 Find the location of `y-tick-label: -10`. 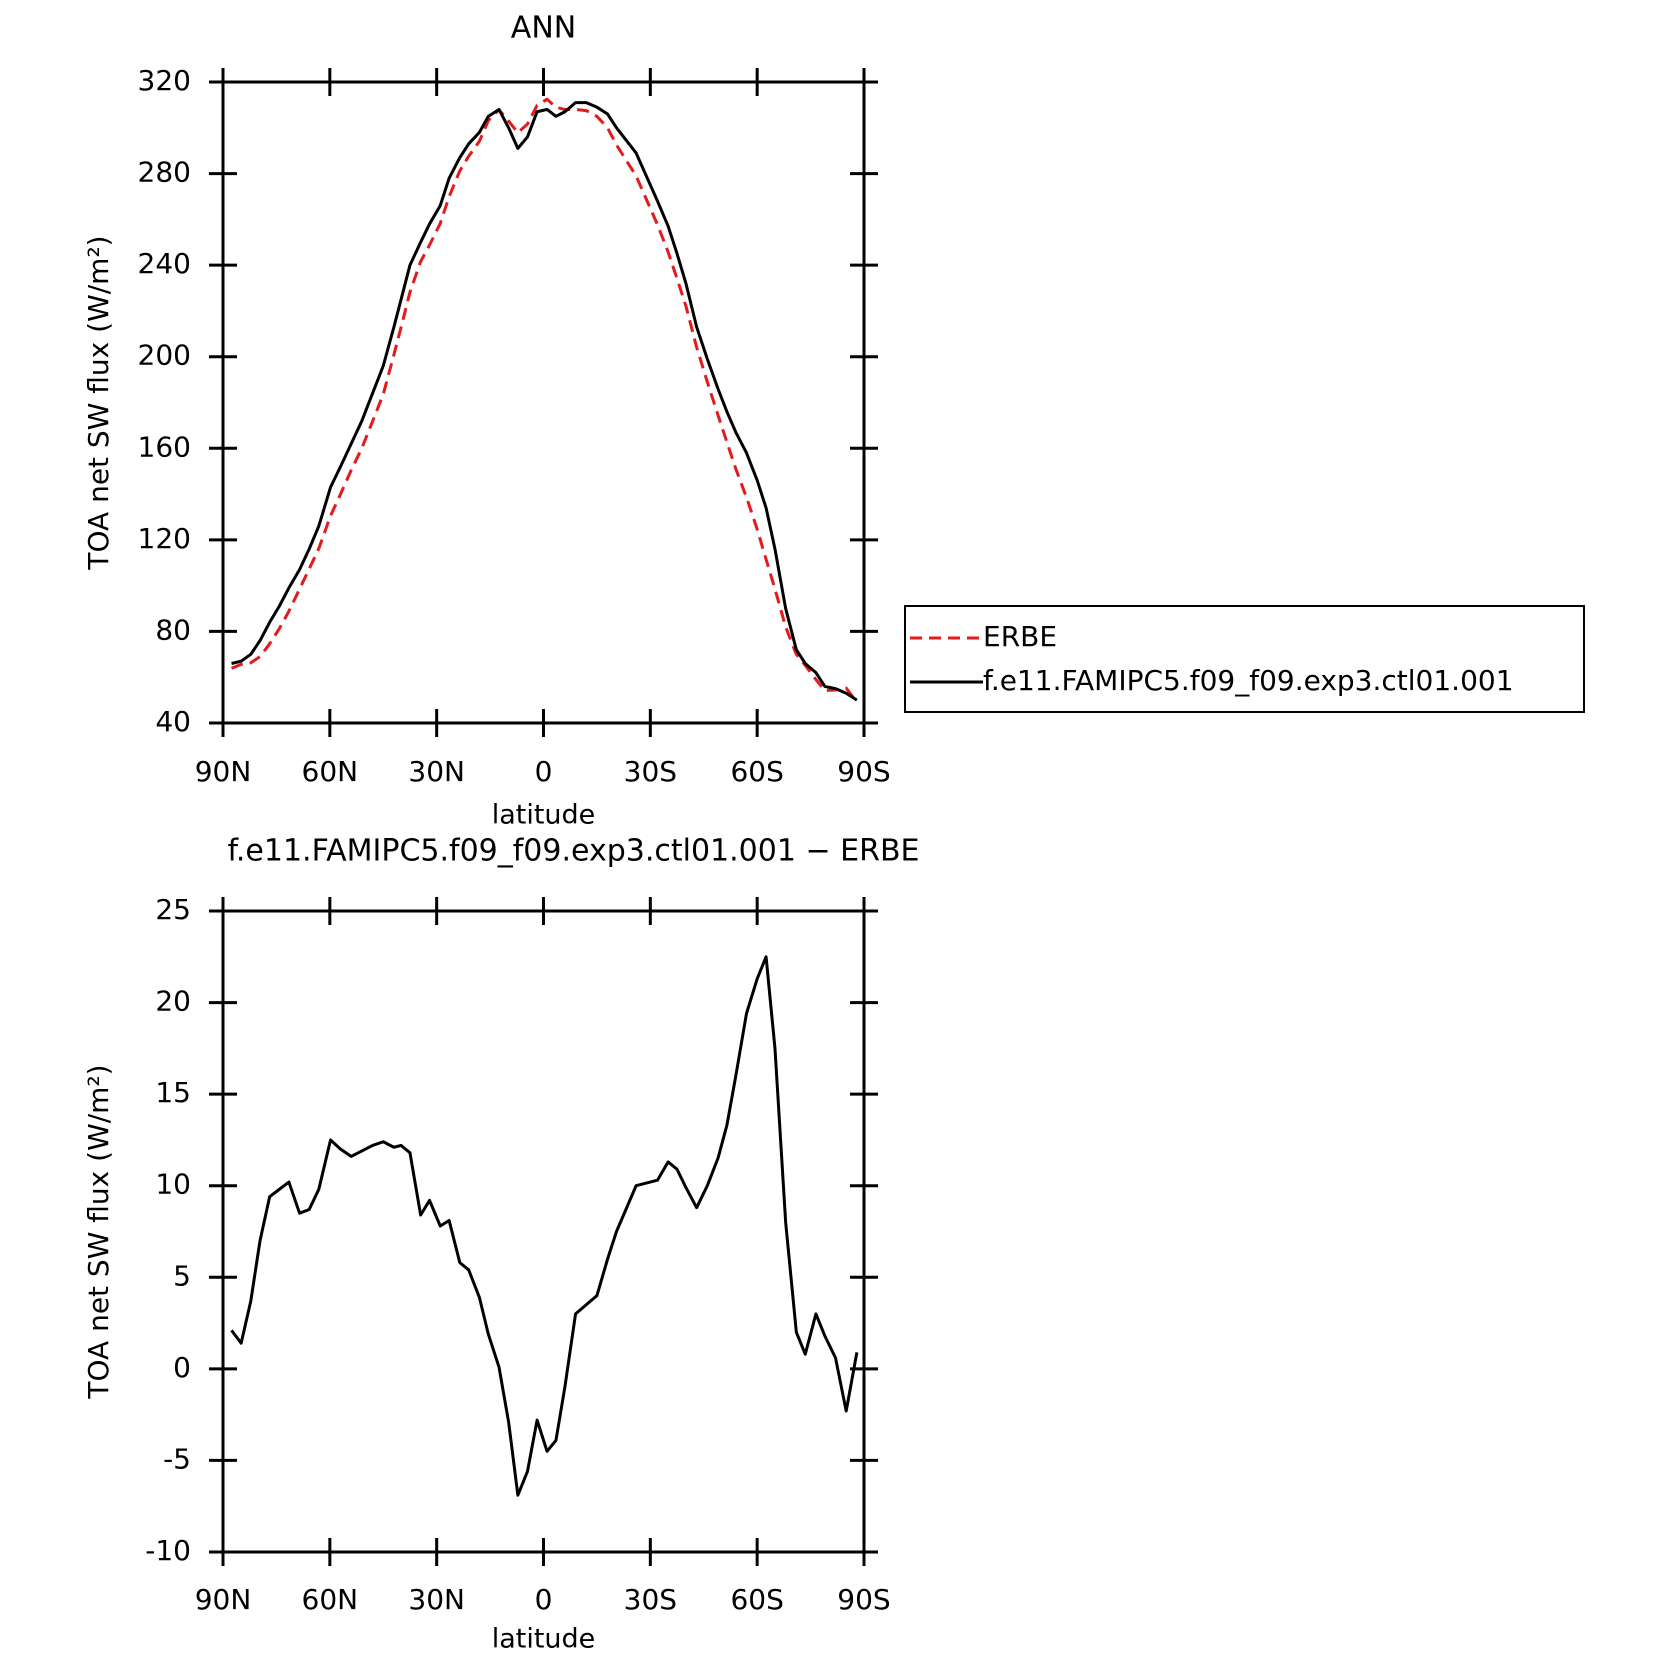

y-tick-label: -10 is located at coordinates (168, 1550).